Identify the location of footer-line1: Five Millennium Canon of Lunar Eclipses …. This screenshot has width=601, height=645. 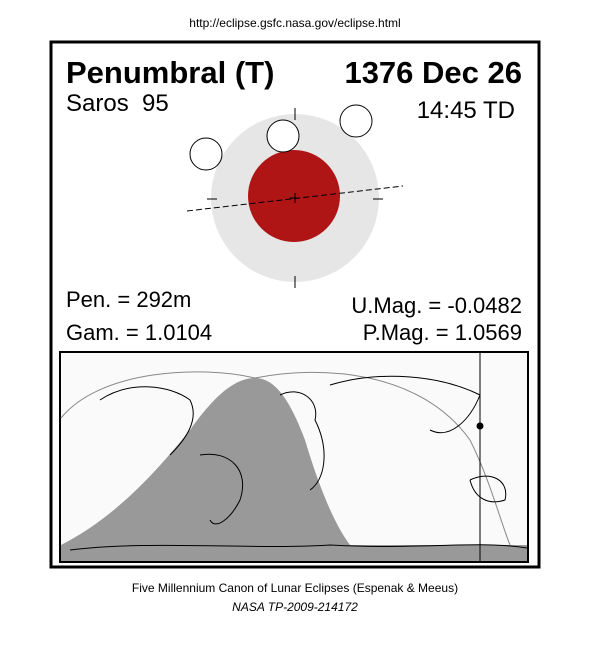
(295, 588).